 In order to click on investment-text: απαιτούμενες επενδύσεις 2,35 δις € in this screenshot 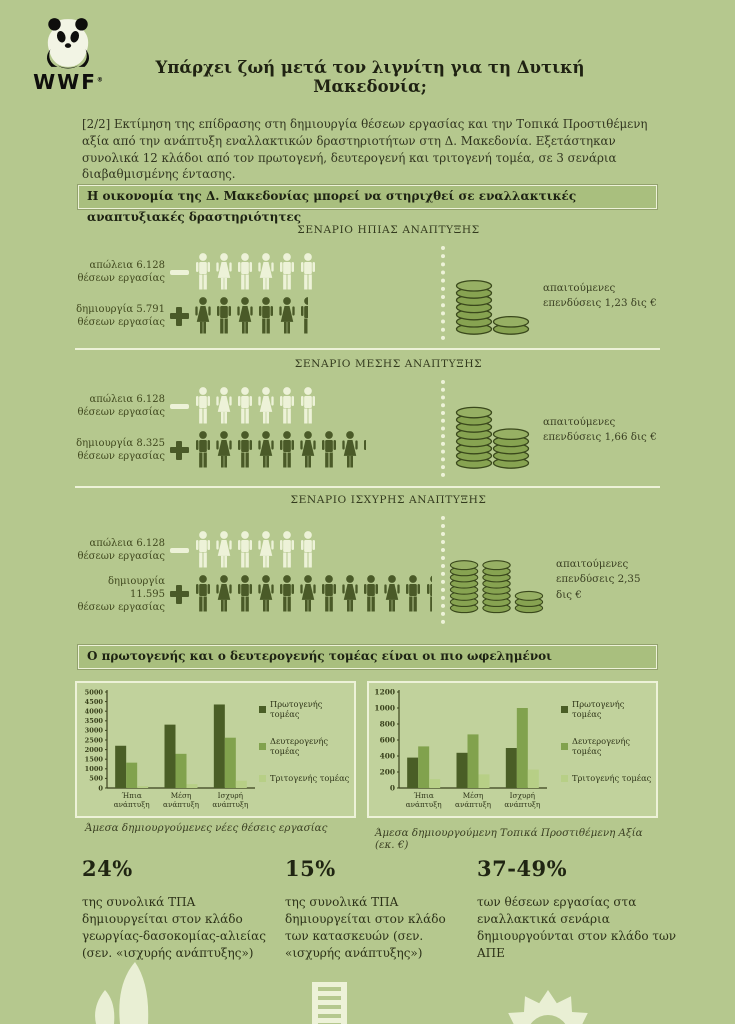, I will do `click(598, 579)`.